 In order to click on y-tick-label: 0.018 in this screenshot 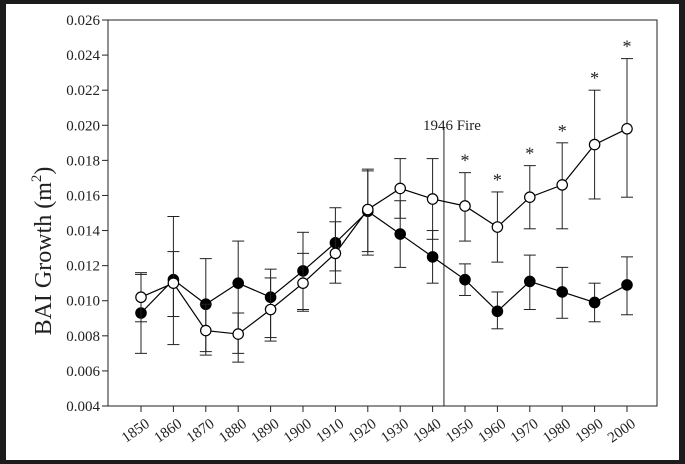, I will do `click(83, 161)`.